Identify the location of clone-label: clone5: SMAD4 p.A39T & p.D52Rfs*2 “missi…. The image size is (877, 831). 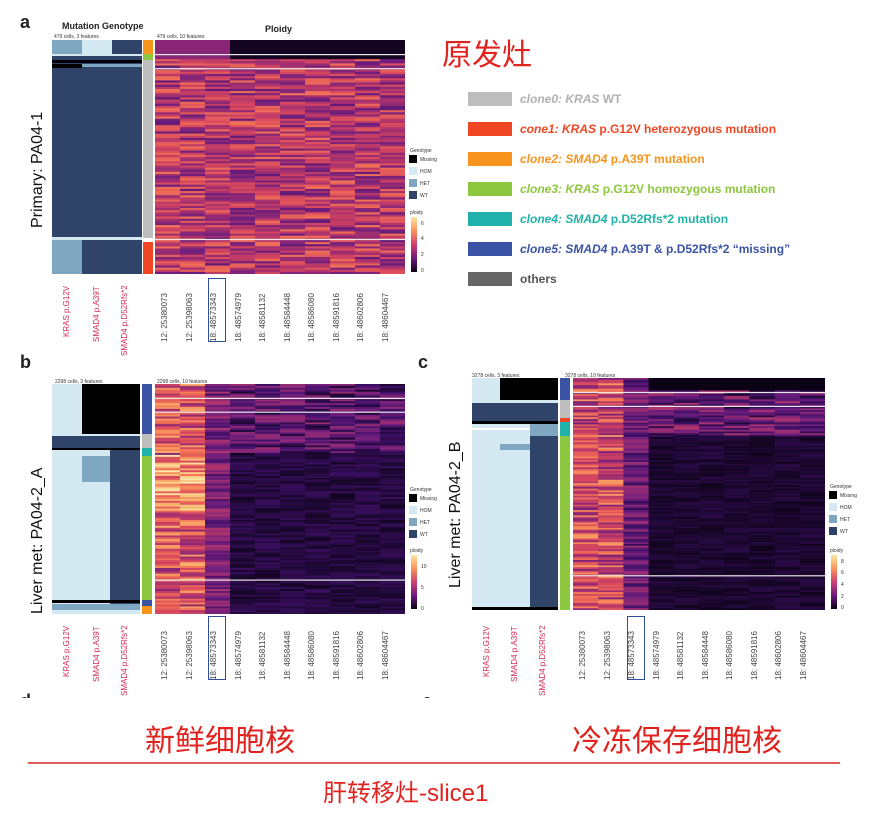
(655, 249).